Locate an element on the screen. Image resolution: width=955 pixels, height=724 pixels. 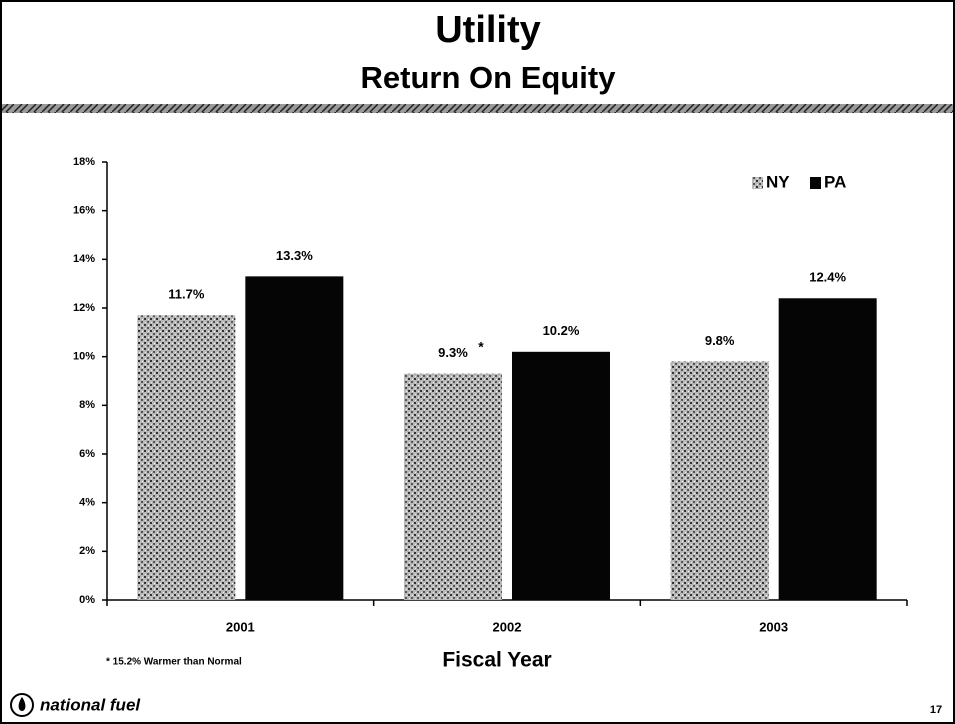
legend-label: NY is located at coordinates (778, 181).